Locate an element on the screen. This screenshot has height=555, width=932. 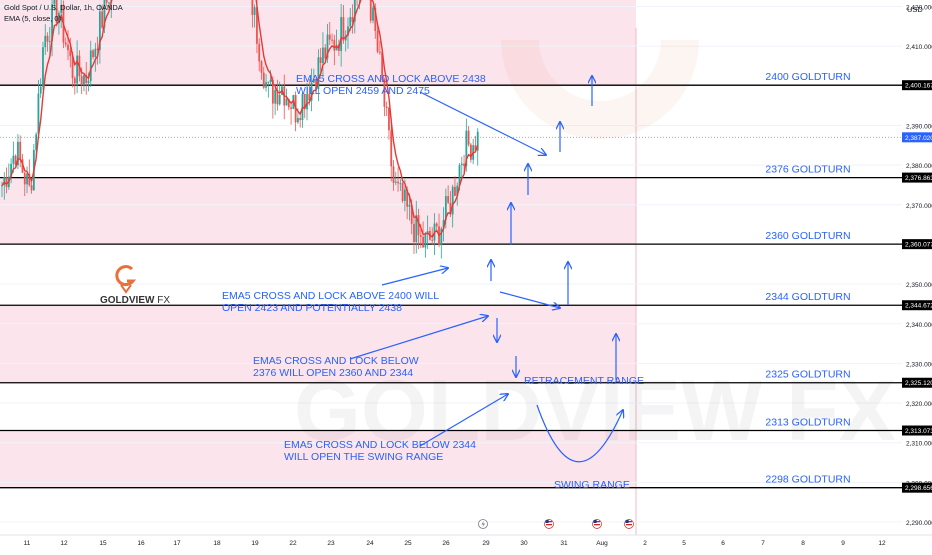
time-tick-label: 25 is located at coordinates (408, 543).